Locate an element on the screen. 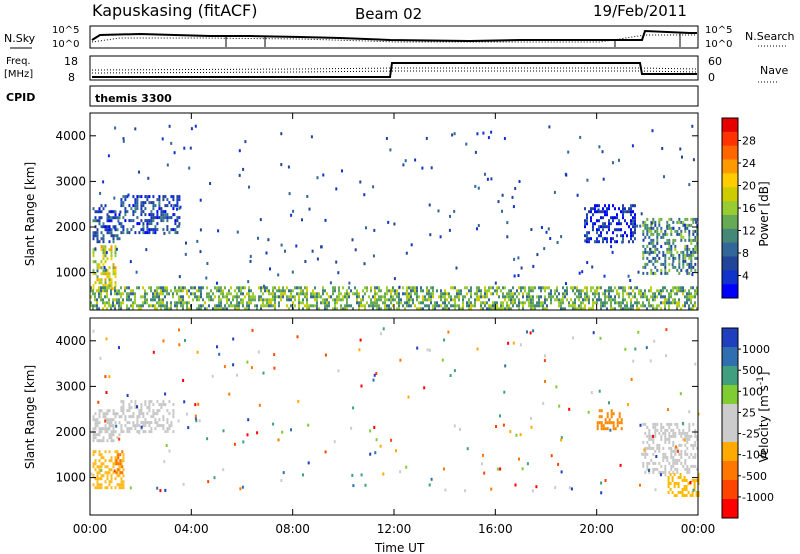 Image resolution: width=800 pixels, height=554 pixels. noise-tick-high-right: 10^5 is located at coordinates (718, 30).